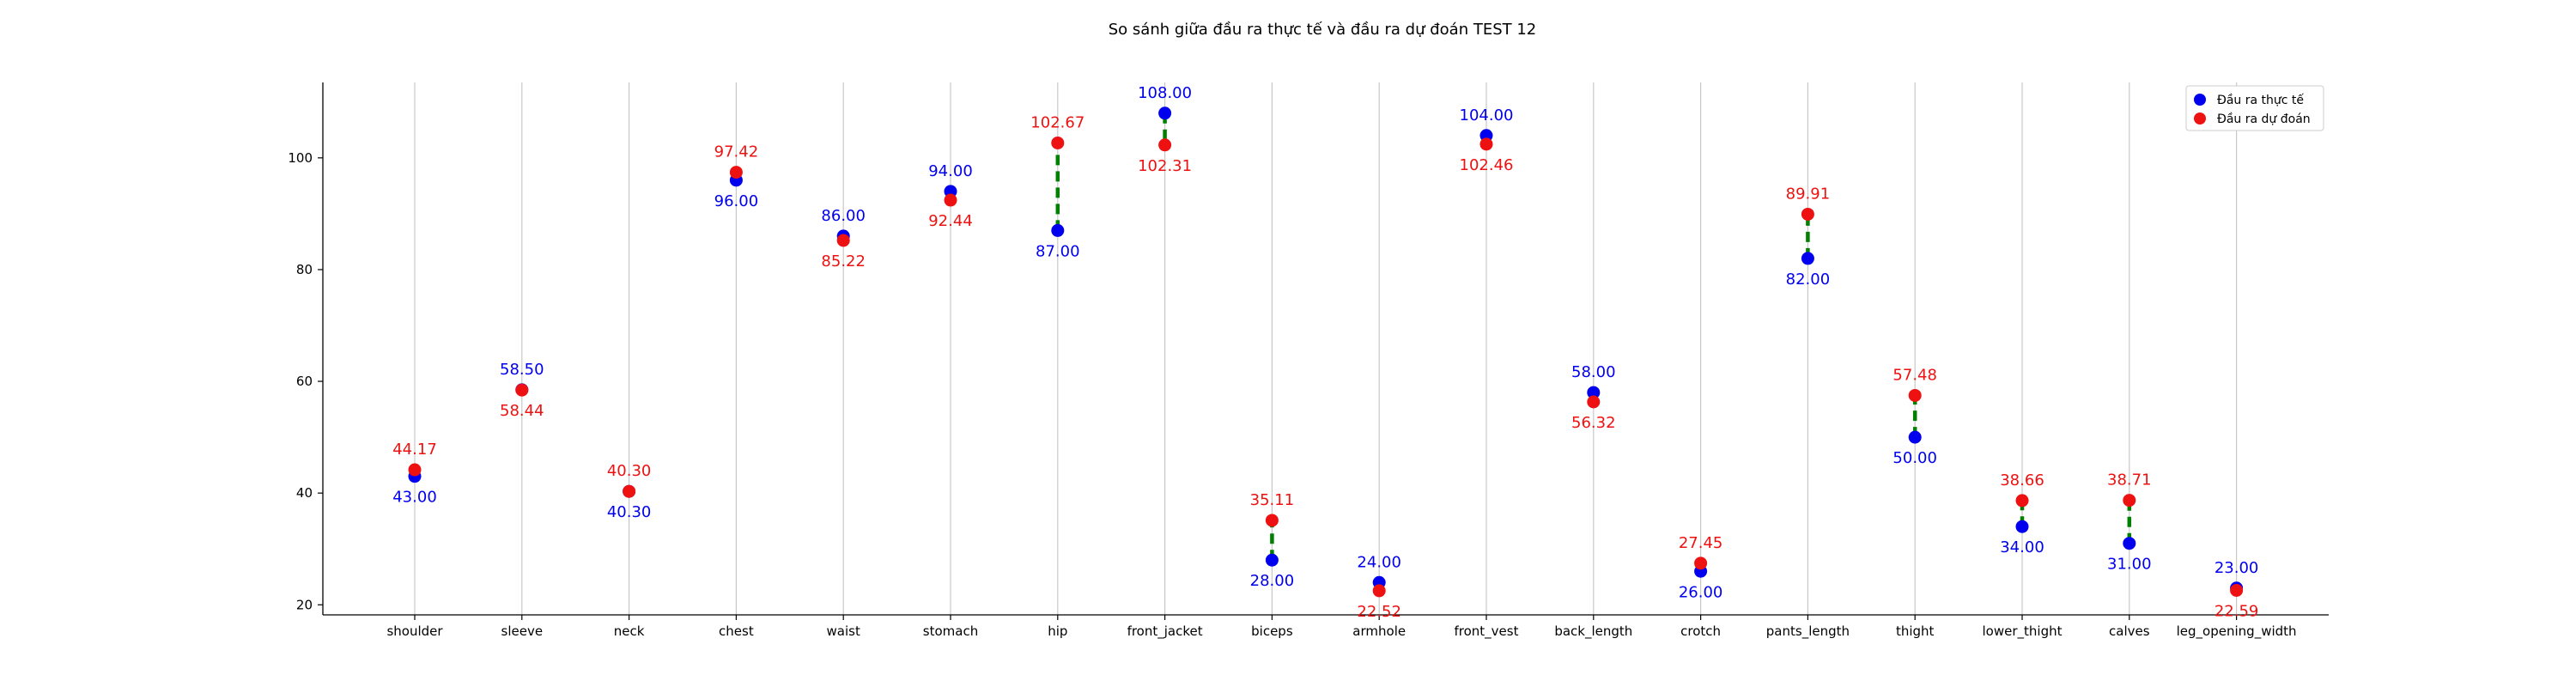  What do you see at coordinates (1272, 631) in the screenshot?
I see `x-tick-label: biceps` at bounding box center [1272, 631].